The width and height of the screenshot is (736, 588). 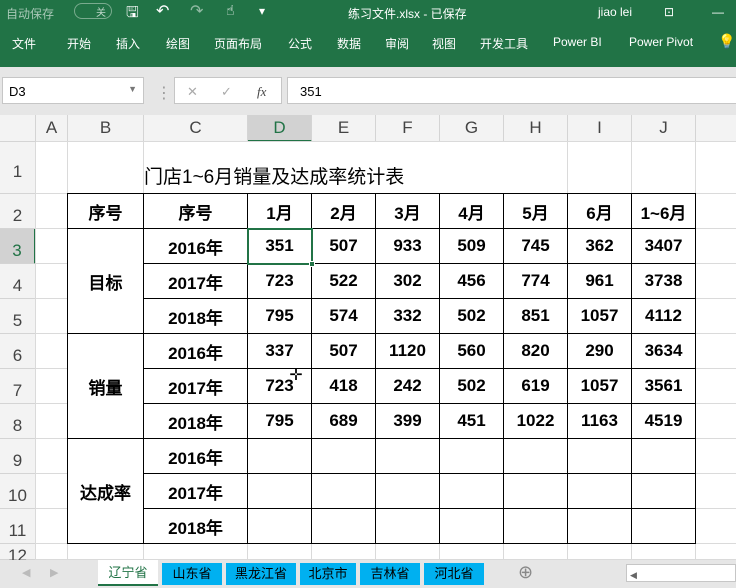 What do you see at coordinates (504, 44) in the screenshot?
I see `ribbon-tab: 开发工具` at bounding box center [504, 44].